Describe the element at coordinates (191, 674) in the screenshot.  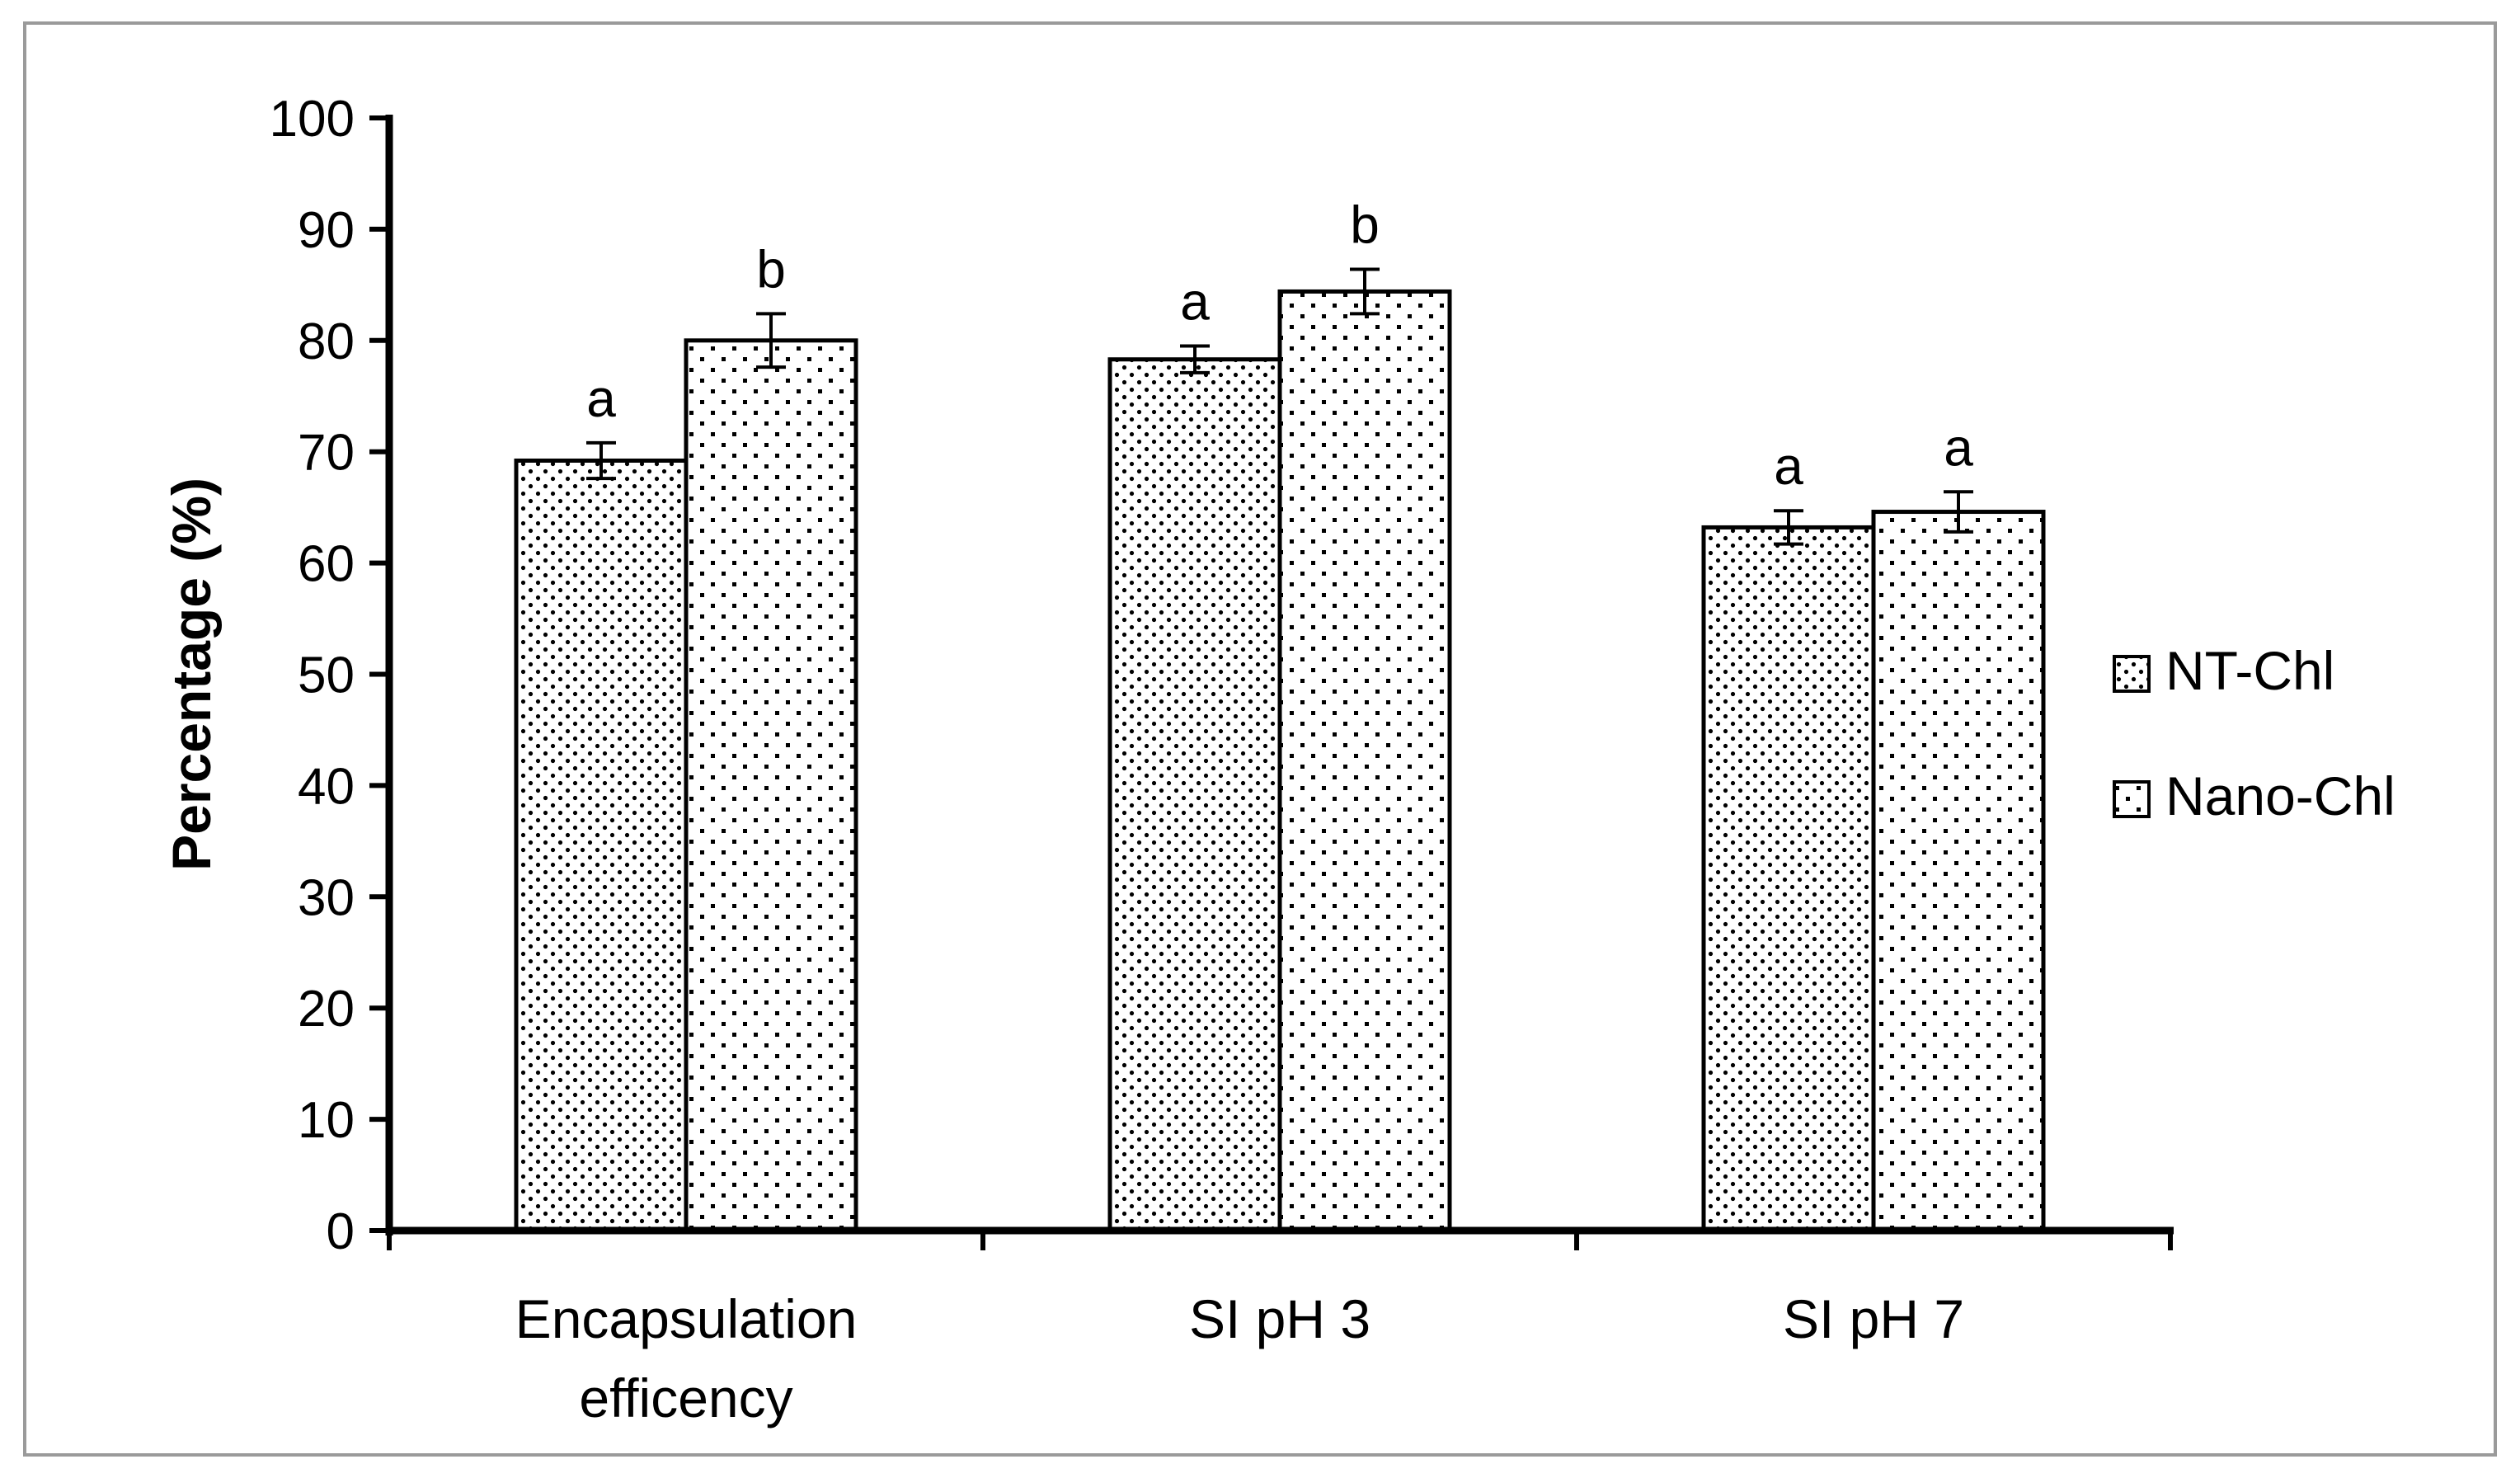
I see `y-axis-title: Percentage (%)` at that location.